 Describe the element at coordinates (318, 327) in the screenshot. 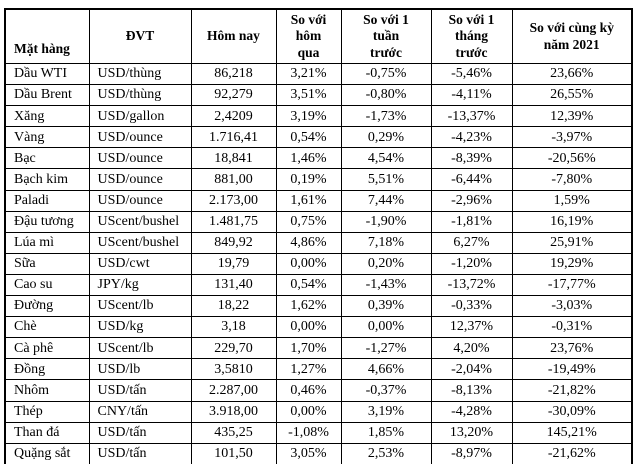

I see `table-row: Chè USD/kg 3,18 0,00% 0,00% 12,37% -0,31%` at that location.